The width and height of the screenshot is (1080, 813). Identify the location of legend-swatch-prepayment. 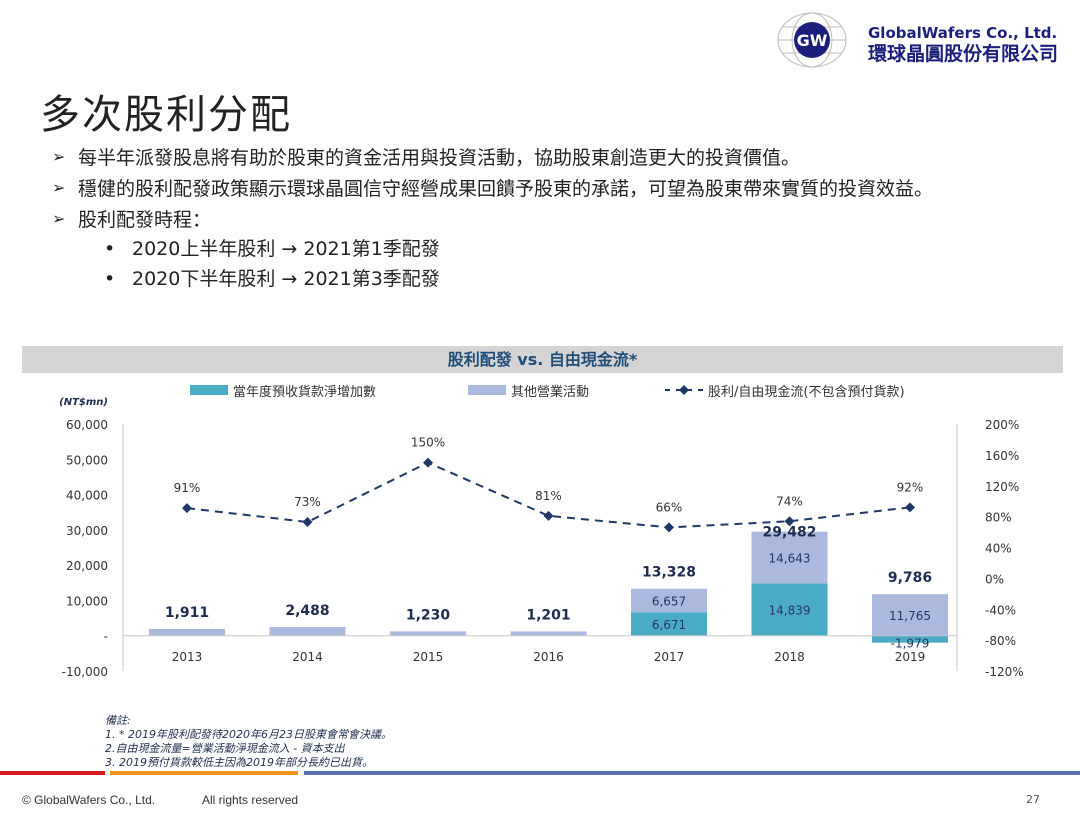
(209, 390).